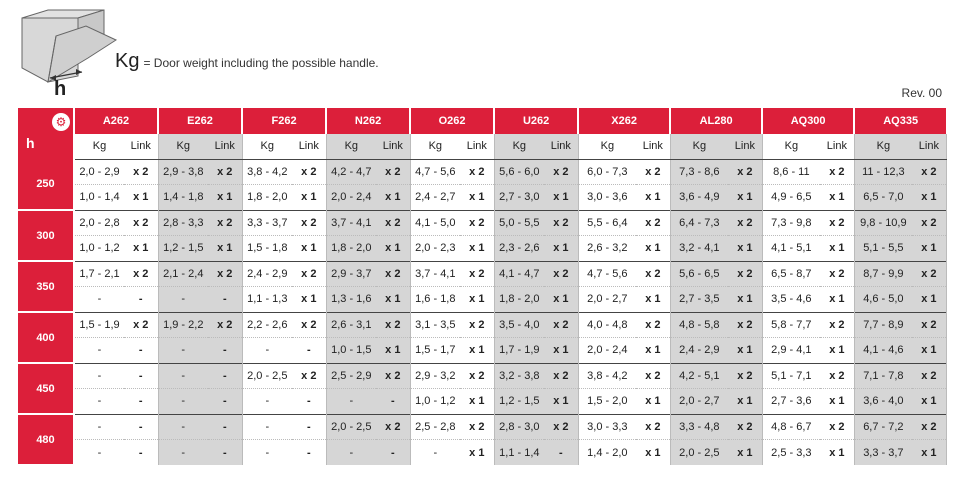 The width and height of the screenshot is (960, 494). What do you see at coordinates (61, 122) in the screenshot?
I see `gear-icon: ⚙` at bounding box center [61, 122].